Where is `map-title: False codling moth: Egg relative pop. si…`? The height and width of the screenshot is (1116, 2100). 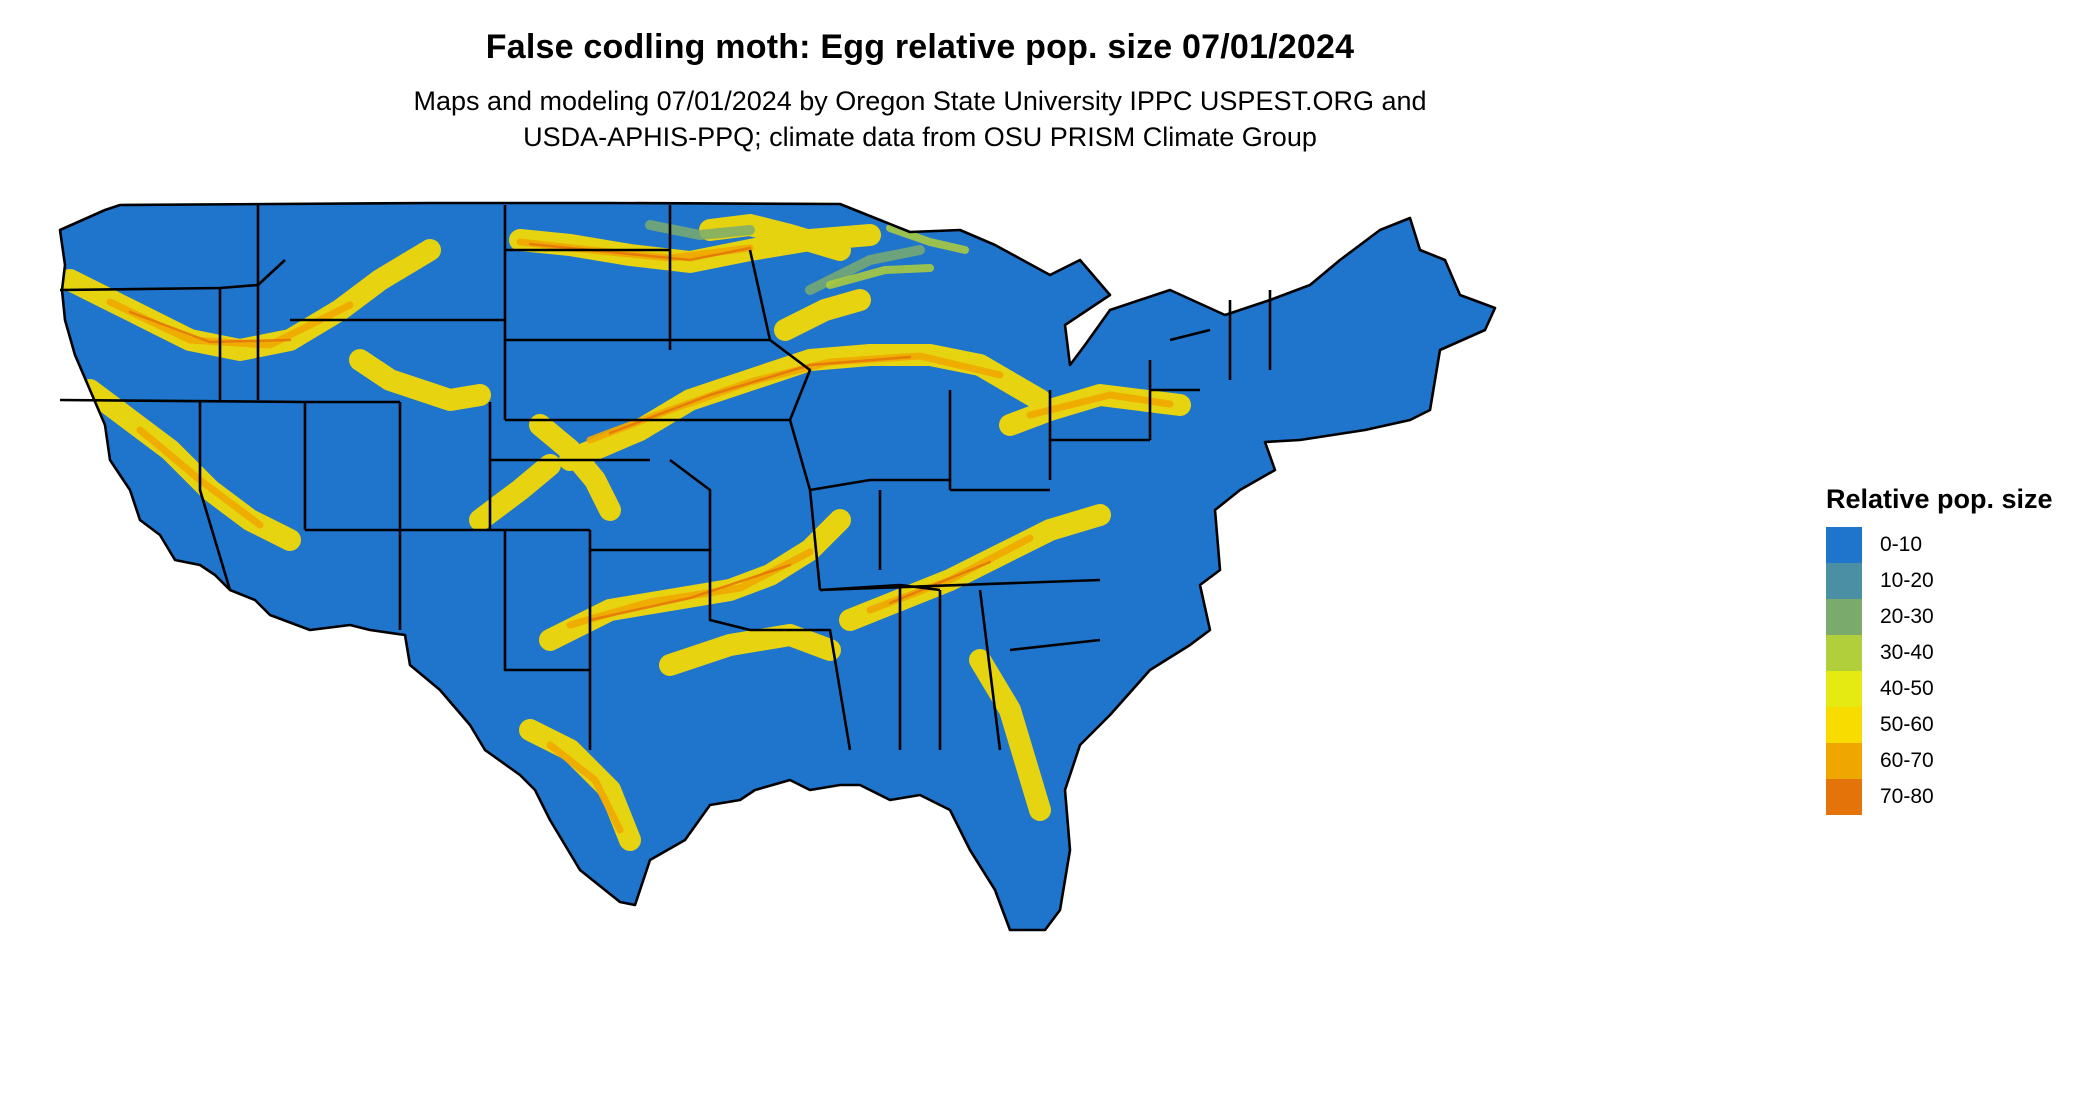
map-title: False codling moth: Egg relative pop. si… is located at coordinates (920, 47).